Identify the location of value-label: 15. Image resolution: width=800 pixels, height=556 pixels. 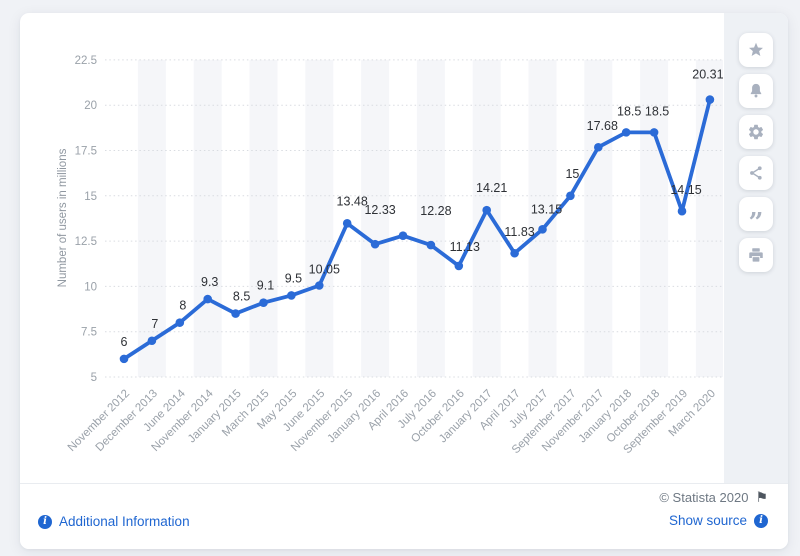
(572, 174).